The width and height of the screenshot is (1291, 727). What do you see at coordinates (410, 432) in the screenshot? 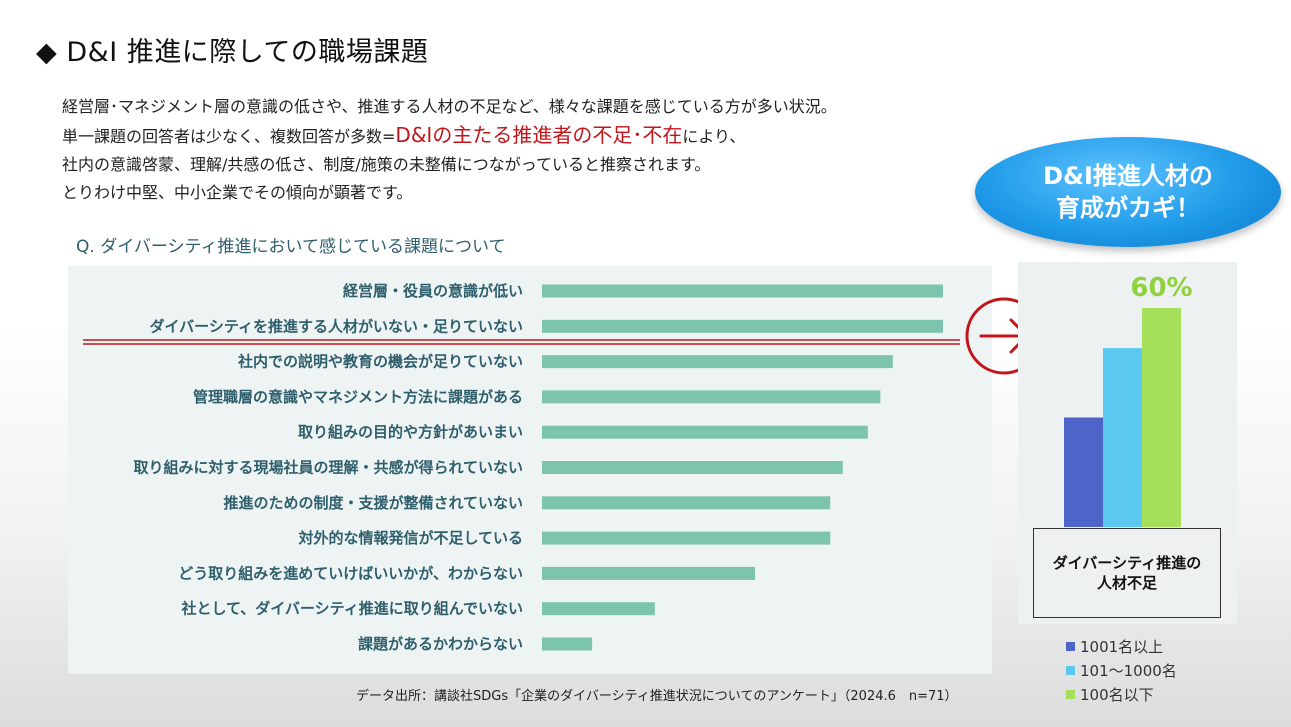
I see `category-label-4: 取り組みの目的や方針があいまい` at bounding box center [410, 432].